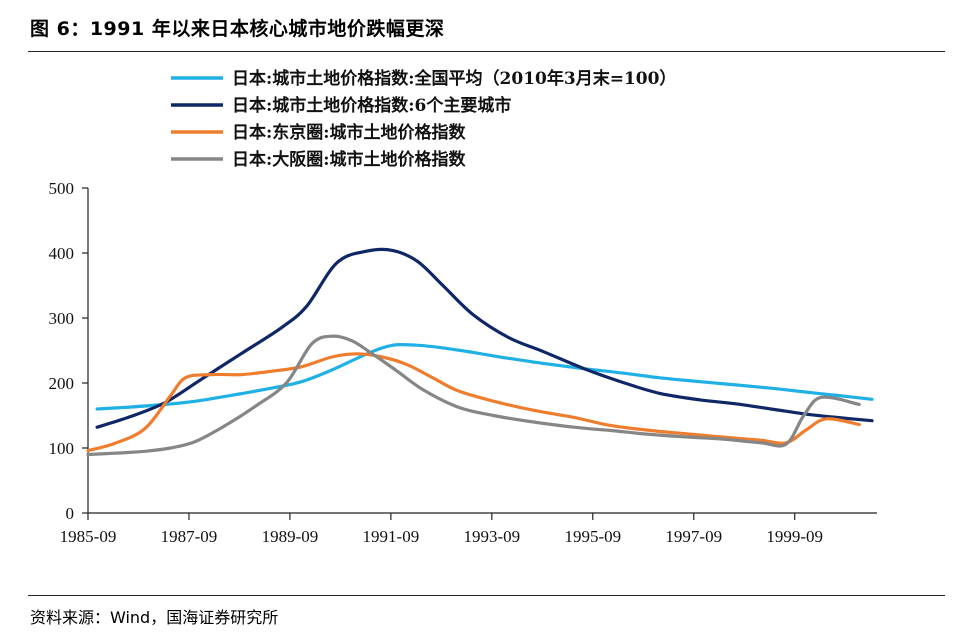 The height and width of the screenshot is (641, 960). What do you see at coordinates (454, 78) in the screenshot?
I see `legend-label: 日本:城市土地价格指数:全国平均（2010年3月末=100）` at bounding box center [454, 78].